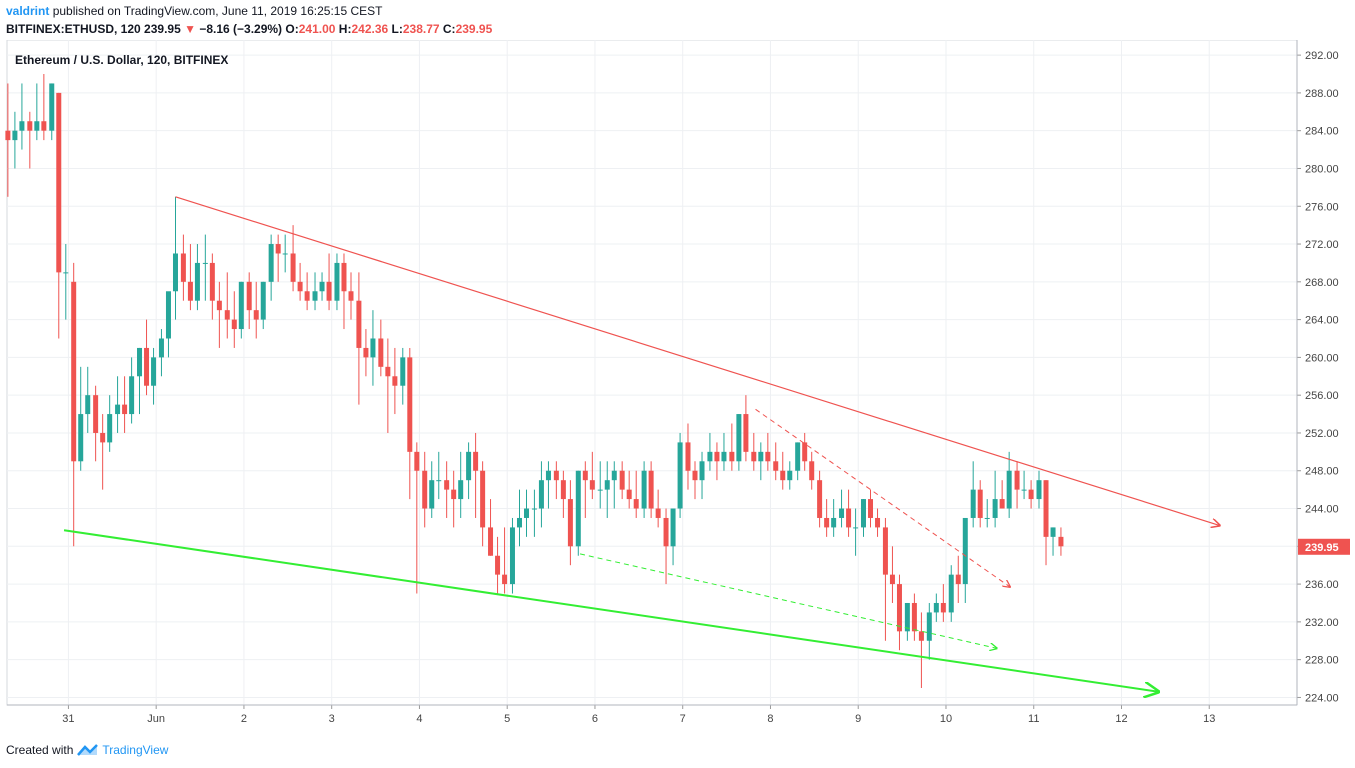  What do you see at coordinates (1322, 396) in the screenshot?
I see `price-tick-label: 256.00` at bounding box center [1322, 396].